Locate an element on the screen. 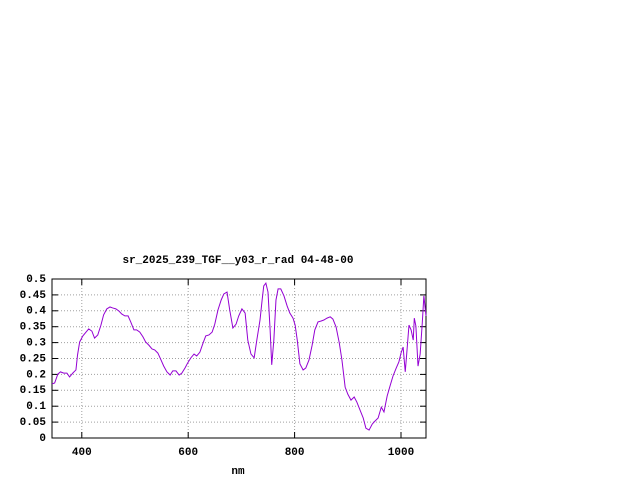  y-tick-label: 0.3 is located at coordinates (36, 344).